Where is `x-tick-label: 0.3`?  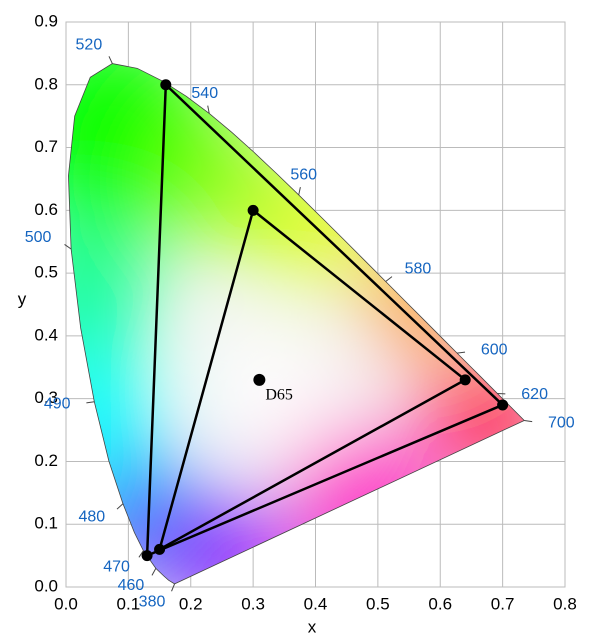
x-tick-label: 0.3 is located at coordinates (253, 603).